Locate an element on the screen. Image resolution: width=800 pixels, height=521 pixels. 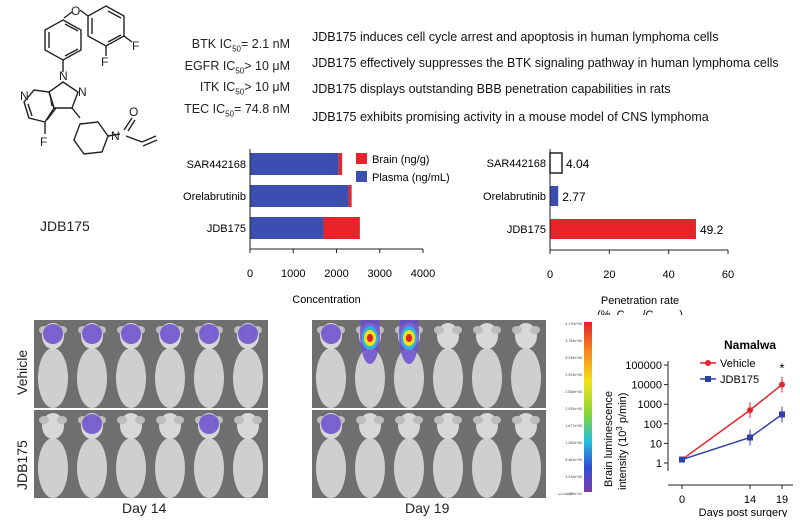
compound-name: JDB175 is located at coordinates (65, 226).